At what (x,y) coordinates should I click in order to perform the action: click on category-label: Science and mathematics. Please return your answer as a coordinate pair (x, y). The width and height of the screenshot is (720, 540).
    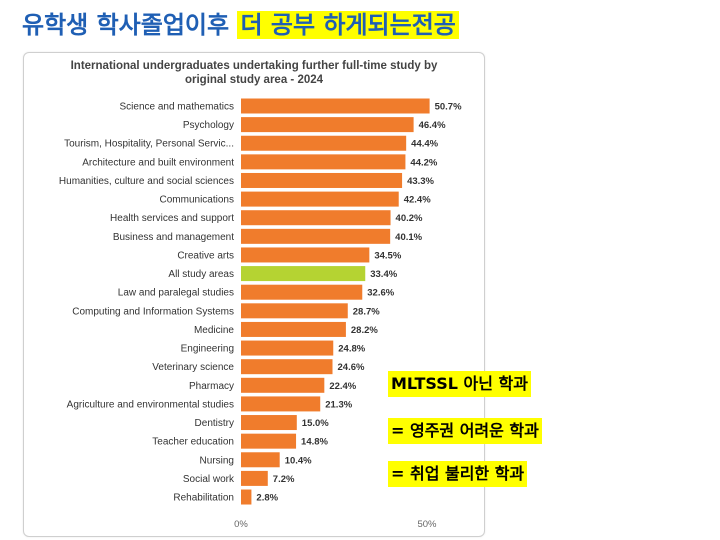
    Looking at the image, I should click on (176, 107).